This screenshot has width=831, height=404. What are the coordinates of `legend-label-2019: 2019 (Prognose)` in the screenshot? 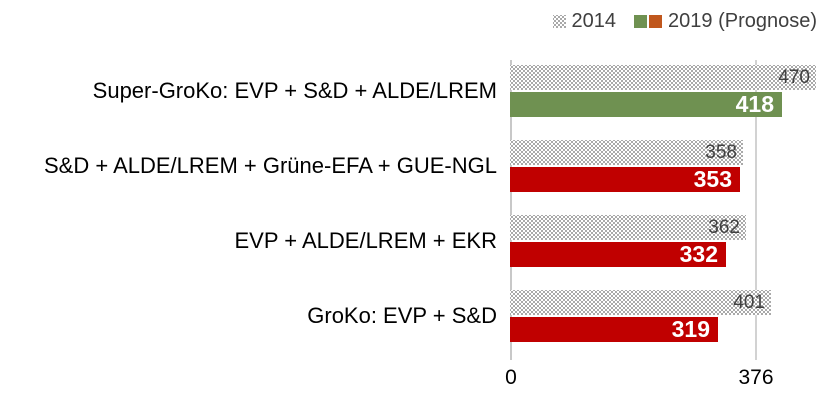 It's located at (742, 21).